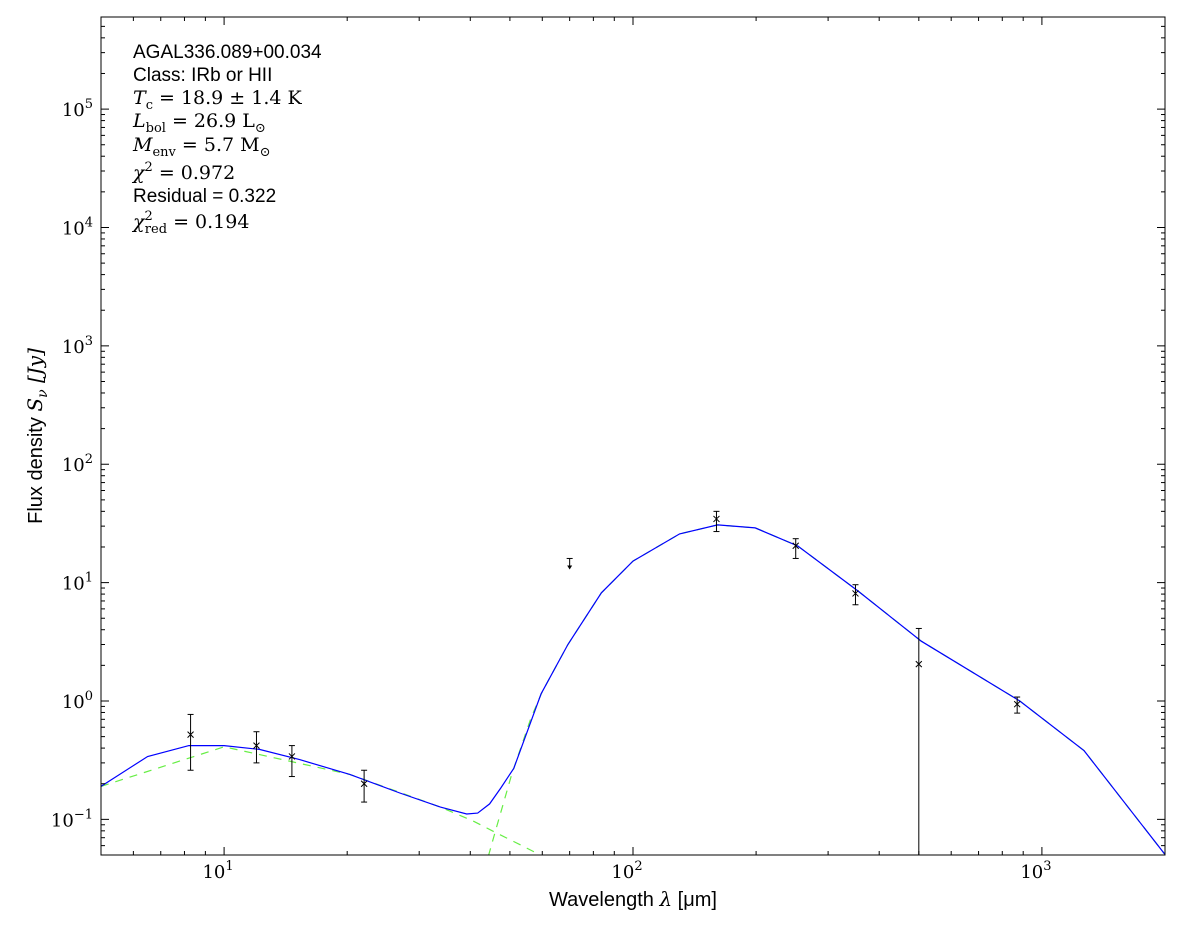 Image resolution: width=1200 pixels, height=933 pixels. I want to click on annotation-line: AGAL336.089+00.034, so click(227, 52).